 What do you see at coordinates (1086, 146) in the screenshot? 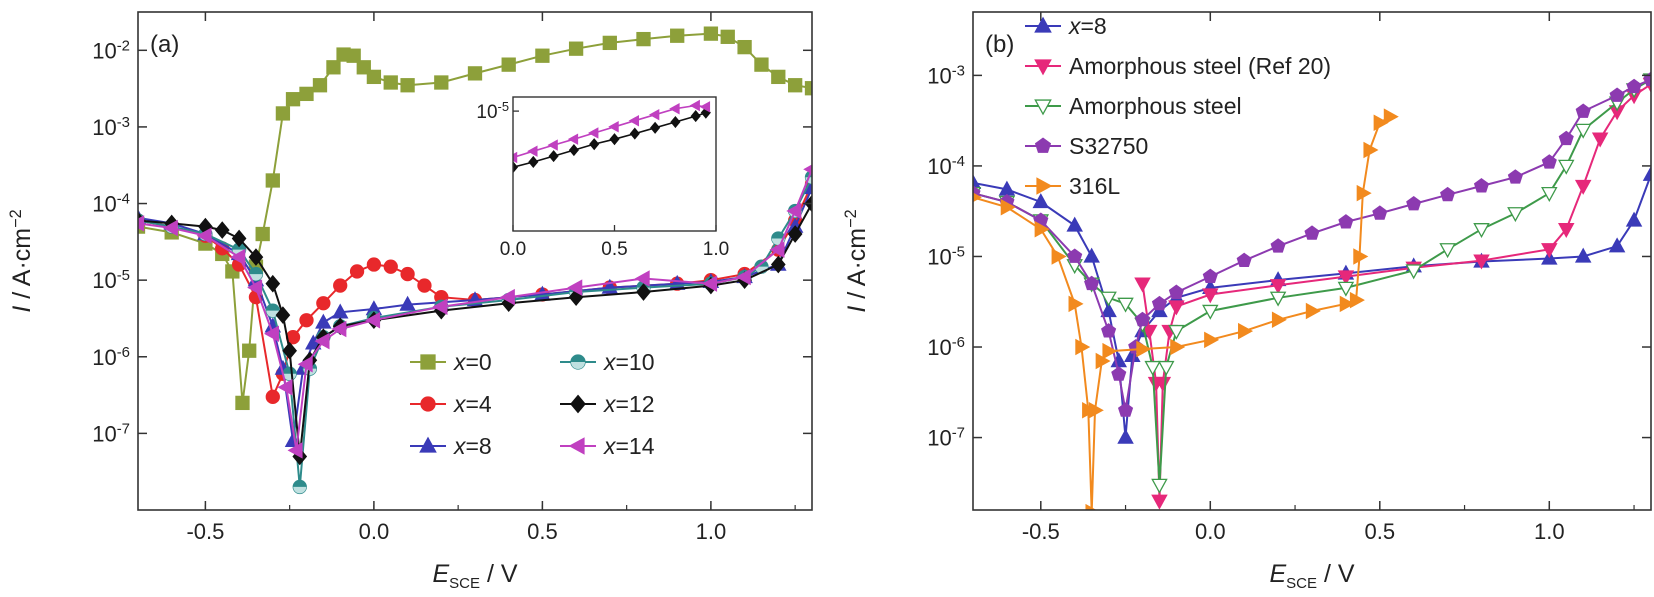
I see `legend-item: S32750` at bounding box center [1086, 146].